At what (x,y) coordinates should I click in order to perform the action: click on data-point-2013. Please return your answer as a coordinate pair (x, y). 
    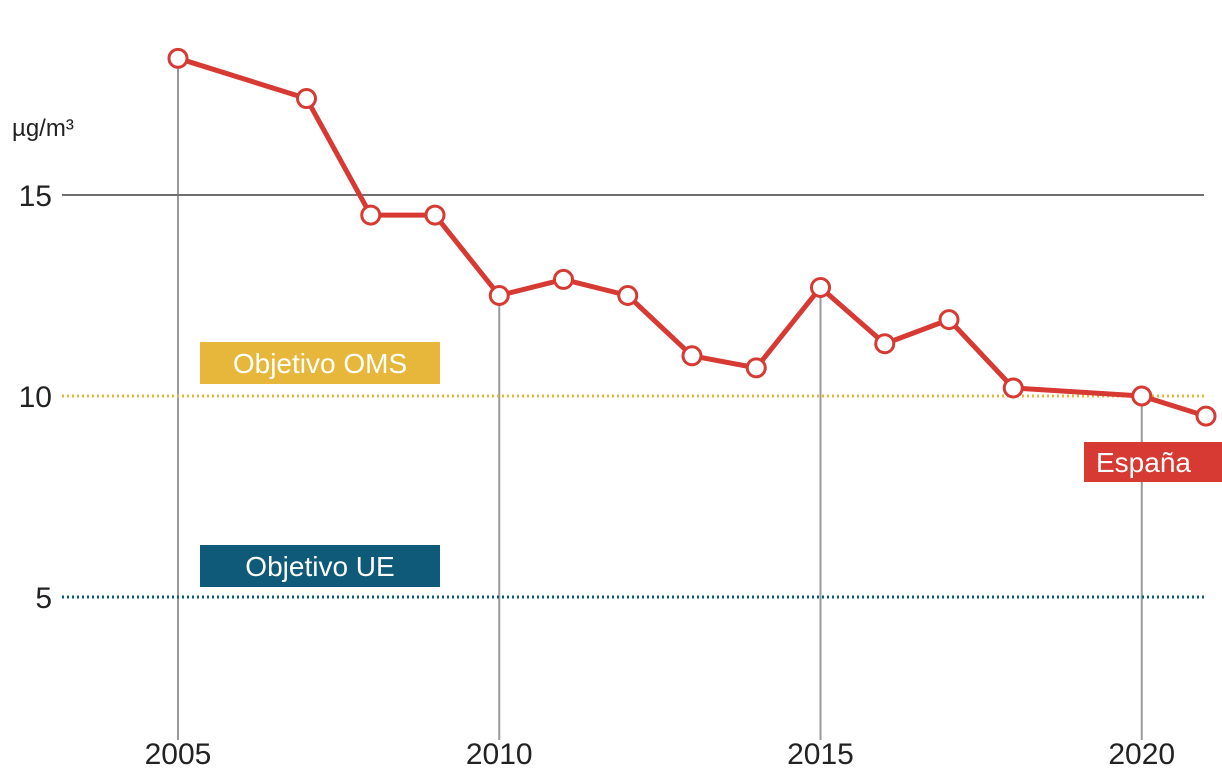
    Looking at the image, I should click on (692, 356).